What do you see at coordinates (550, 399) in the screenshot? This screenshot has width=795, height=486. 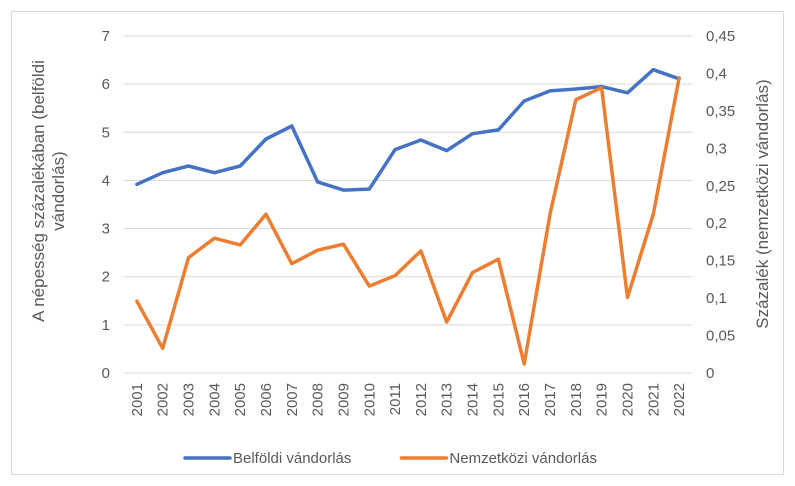 I see `x-tick-label: 2017` at bounding box center [550, 399].